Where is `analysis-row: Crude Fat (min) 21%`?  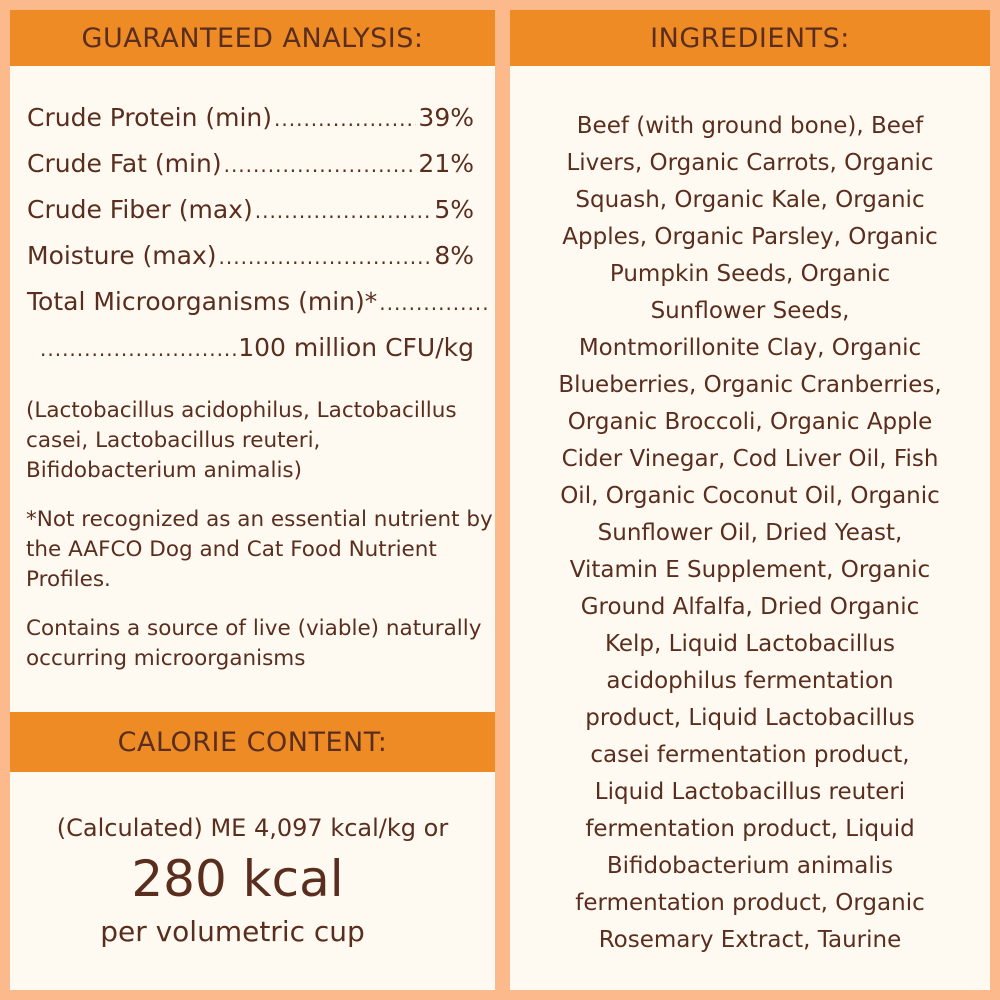 analysis-row: Crude Fat (min) 21% is located at coordinates (250, 163).